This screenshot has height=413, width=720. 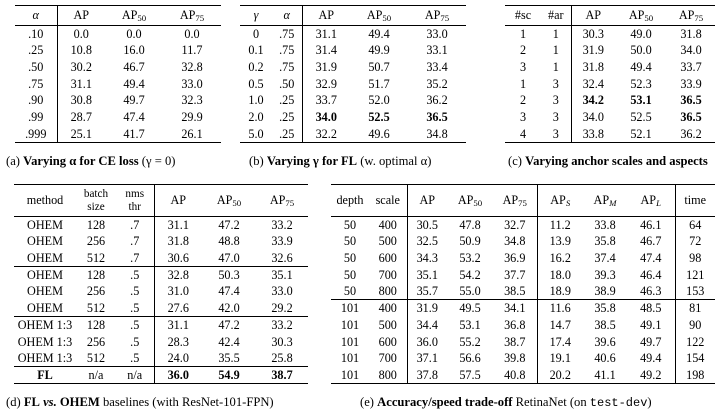 What do you see at coordinates (134, 100) in the screenshot?
I see `table-cell: 49.7` at bounding box center [134, 100].